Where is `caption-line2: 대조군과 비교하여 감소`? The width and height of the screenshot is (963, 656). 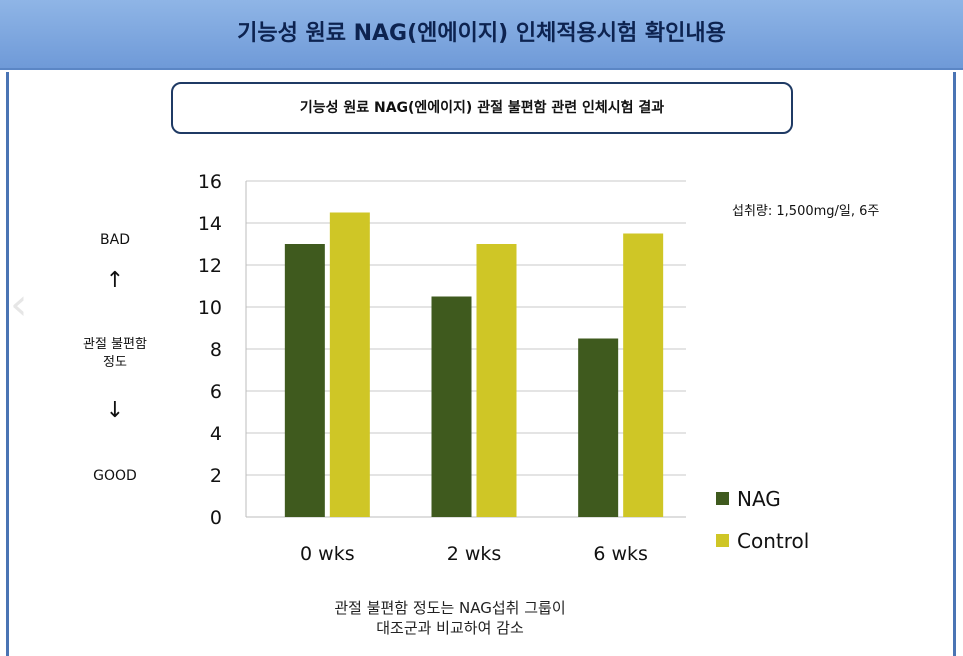
caption-line2: 대조군과 비교하여 감소 is located at coordinates (450, 628).